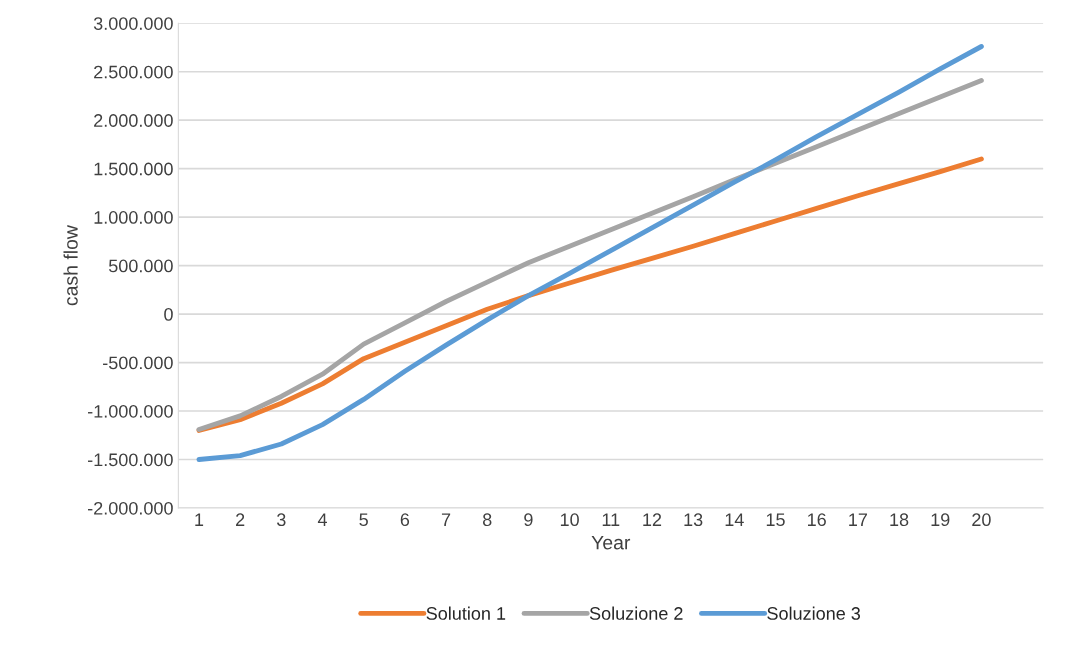 The width and height of the screenshot is (1081, 664). What do you see at coordinates (133, 169) in the screenshot?
I see `y-tick-label: 1.500.000` at bounding box center [133, 169].